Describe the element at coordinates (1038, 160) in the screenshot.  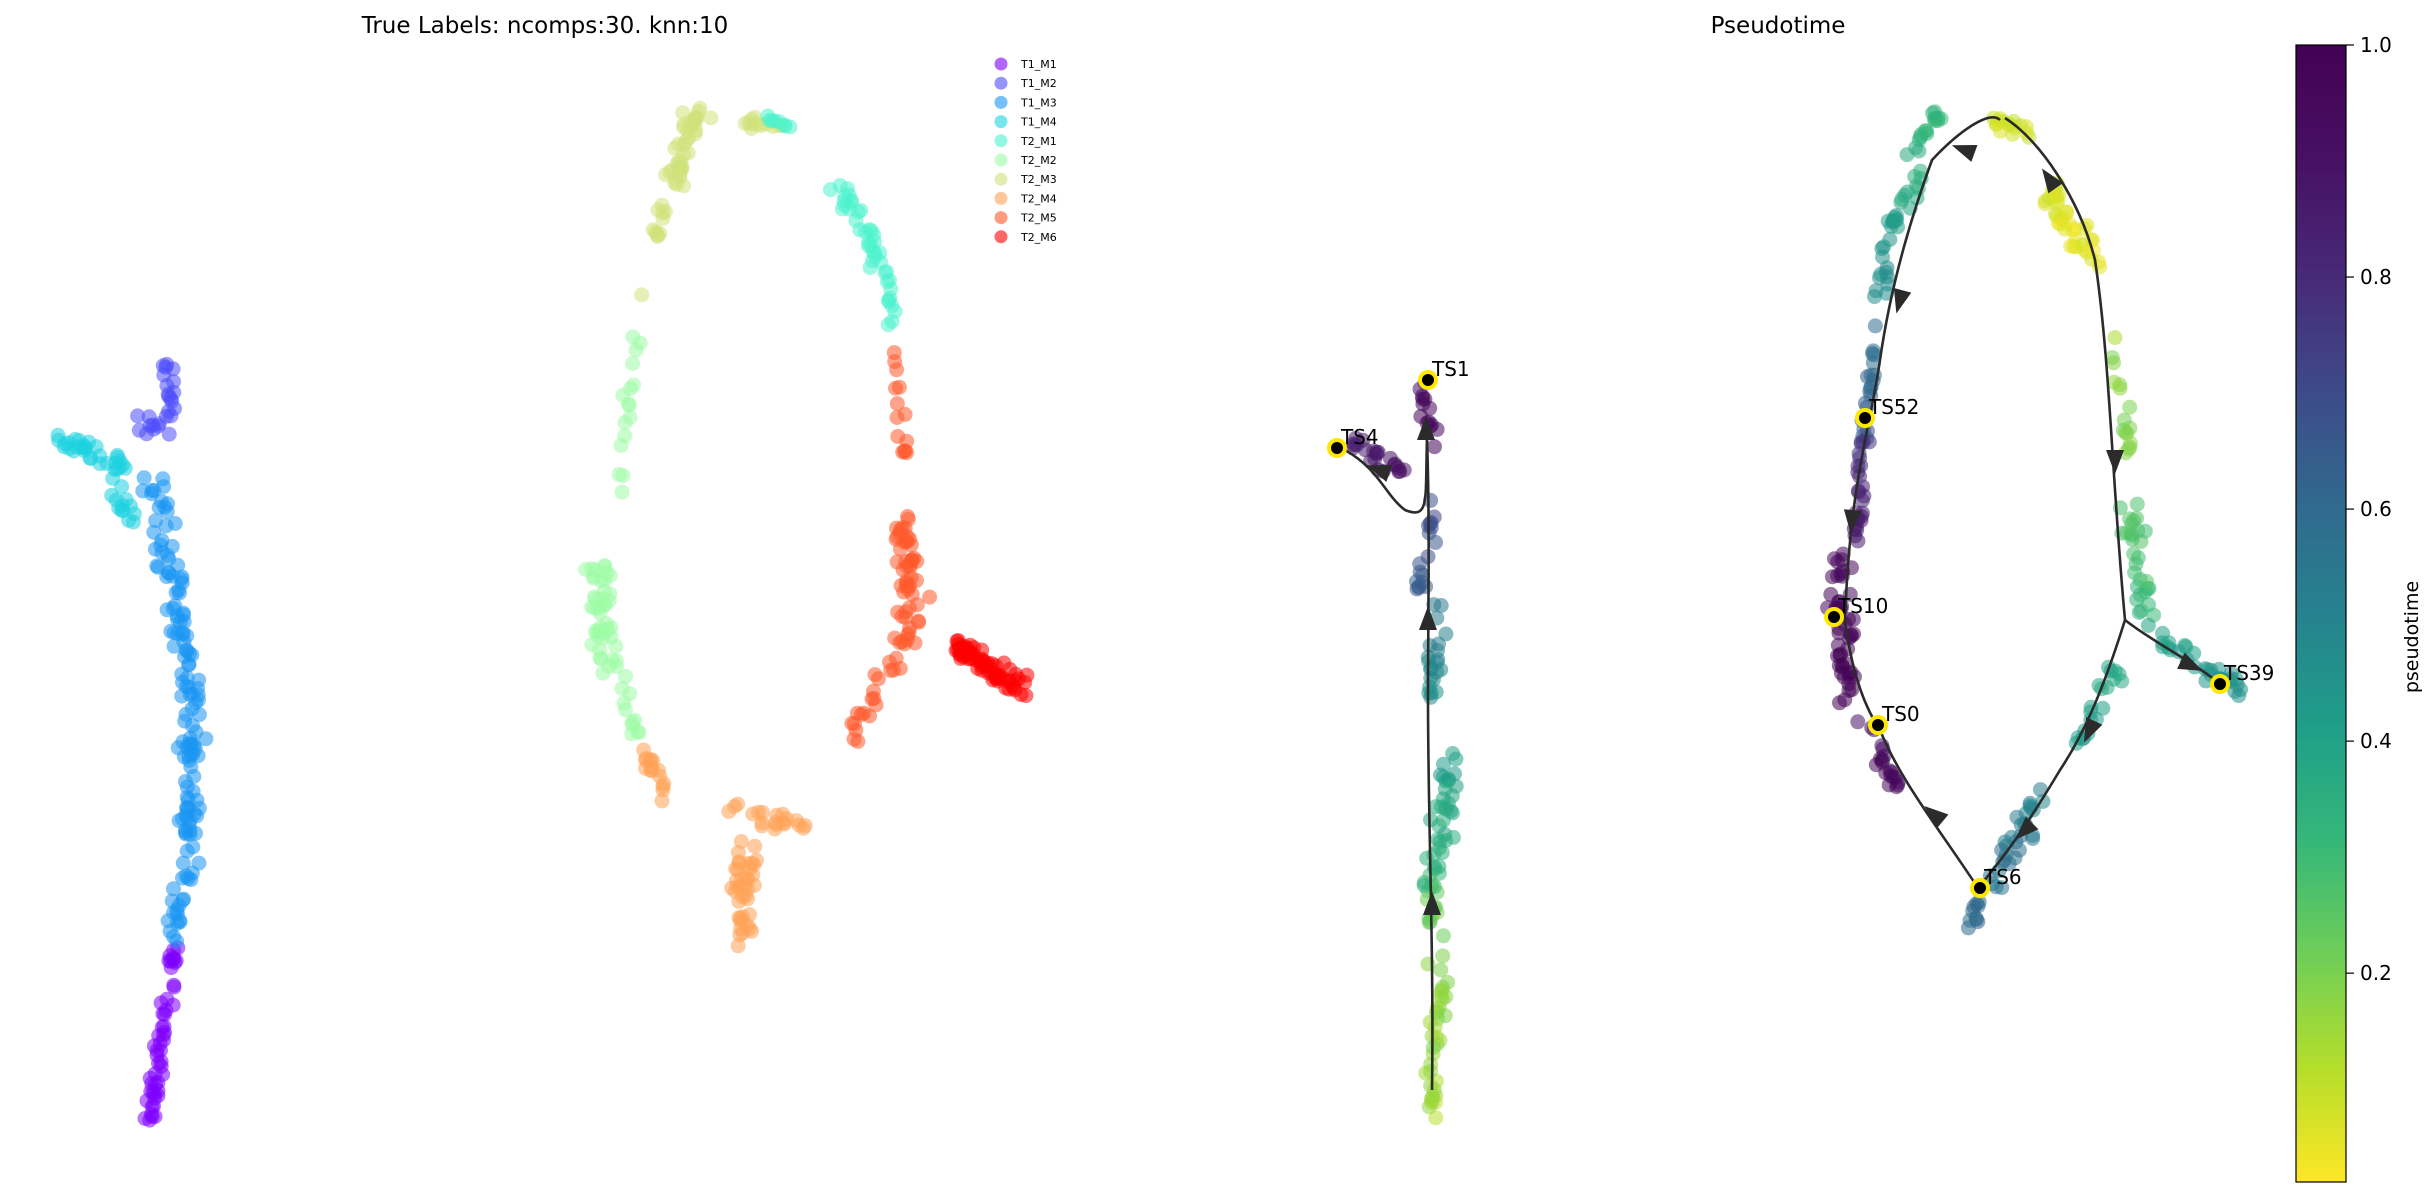
I see `legend-label: T2_M2` at that location.